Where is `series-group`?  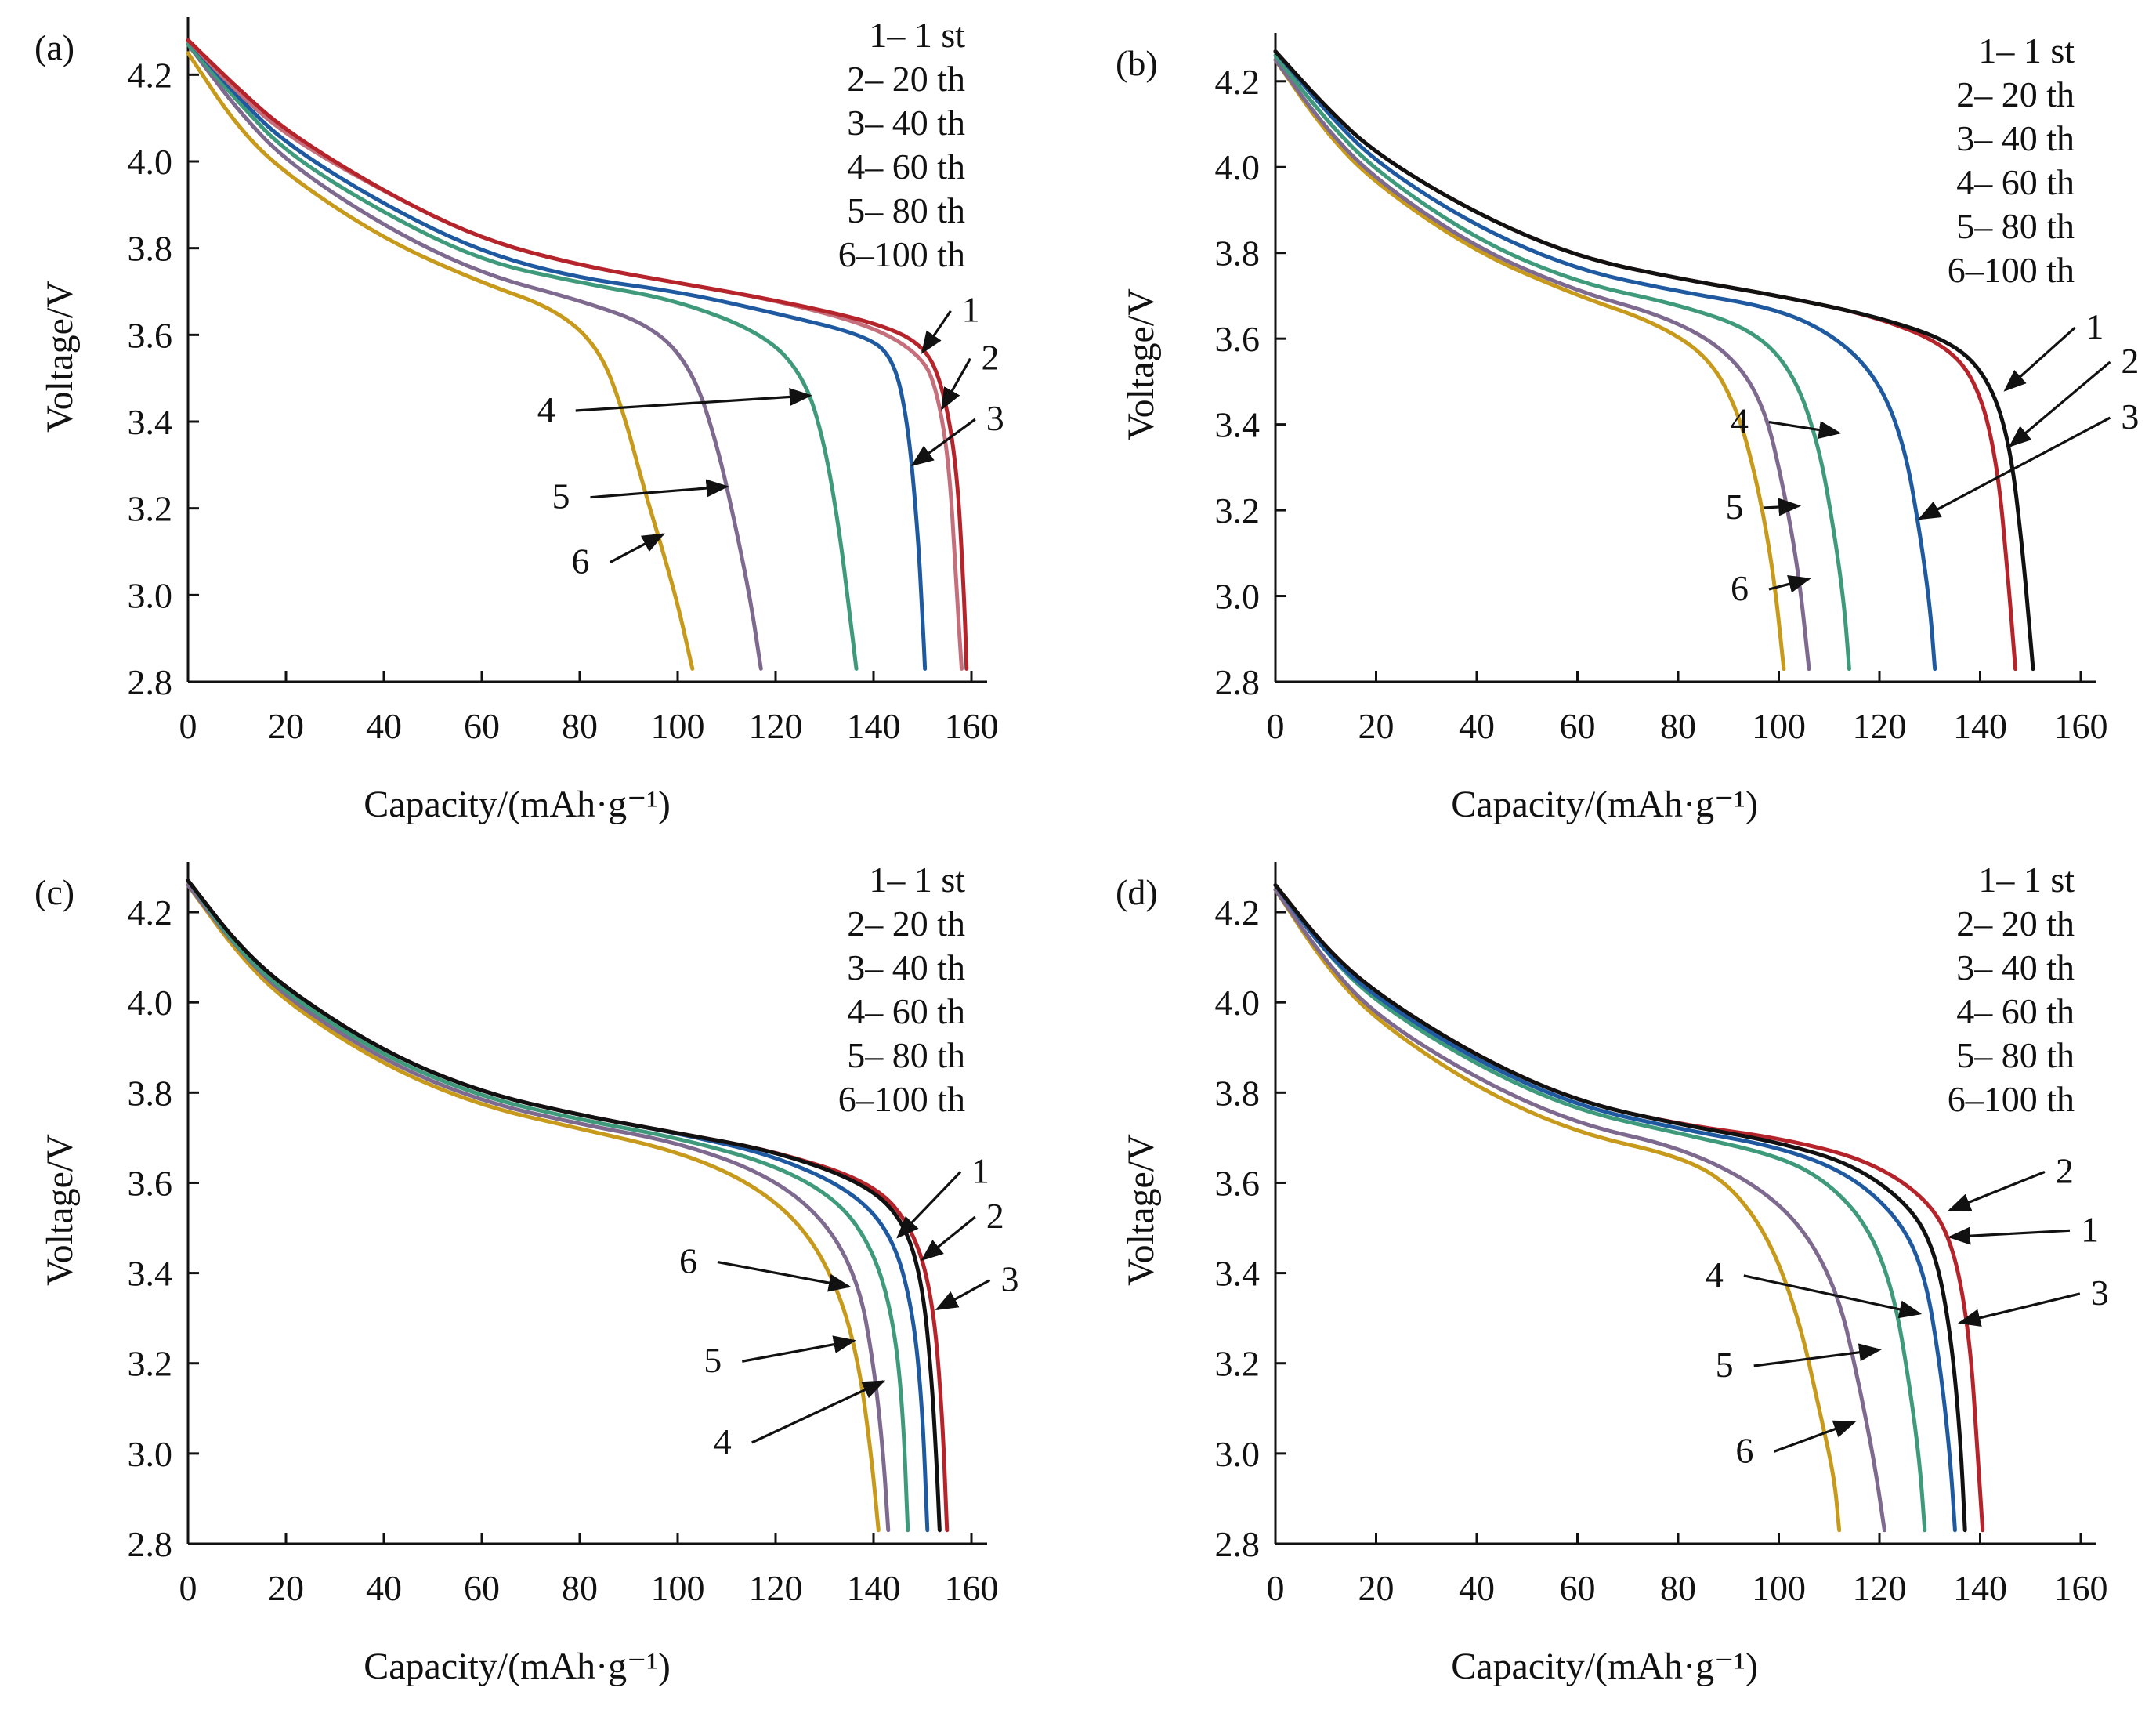 series-group is located at coordinates (577, 354).